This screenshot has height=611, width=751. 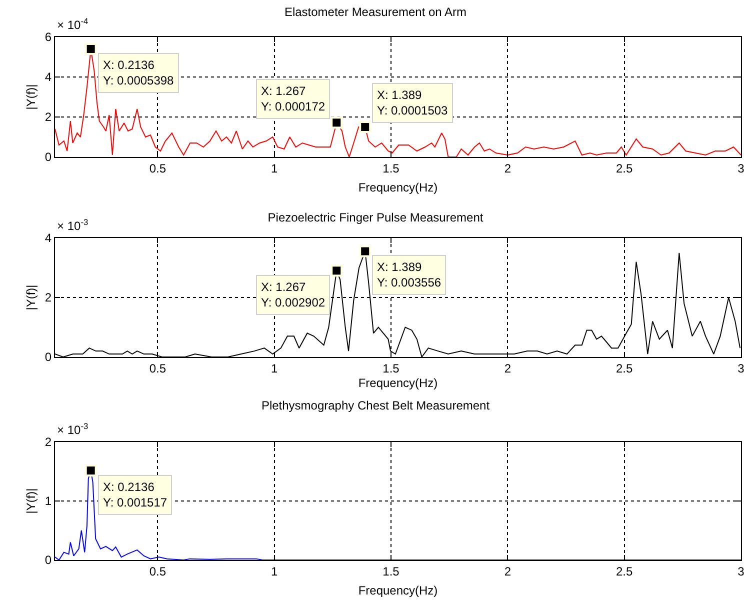 What do you see at coordinates (375, 12) in the screenshot?
I see `chart-title: Elastometer Measurement on Arm` at bounding box center [375, 12].